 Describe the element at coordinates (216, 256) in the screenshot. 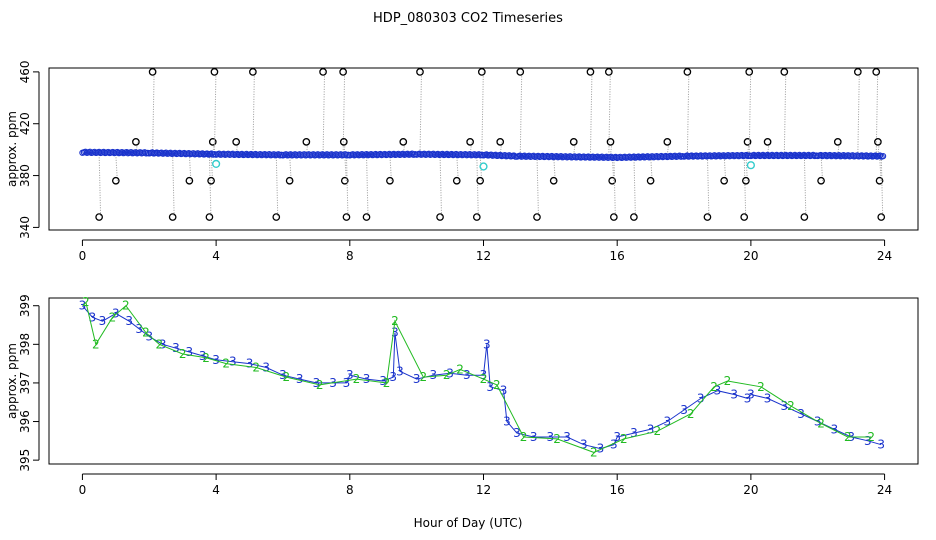

I see `top-x-tick-label: 4` at that location.